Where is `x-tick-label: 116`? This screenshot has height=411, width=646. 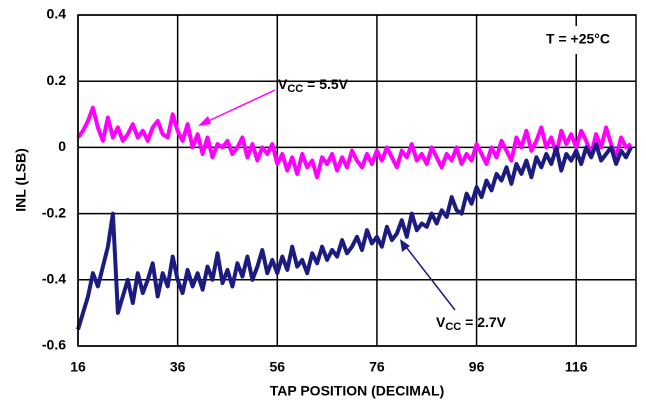 x-tick-label: 116 is located at coordinates (576, 367).